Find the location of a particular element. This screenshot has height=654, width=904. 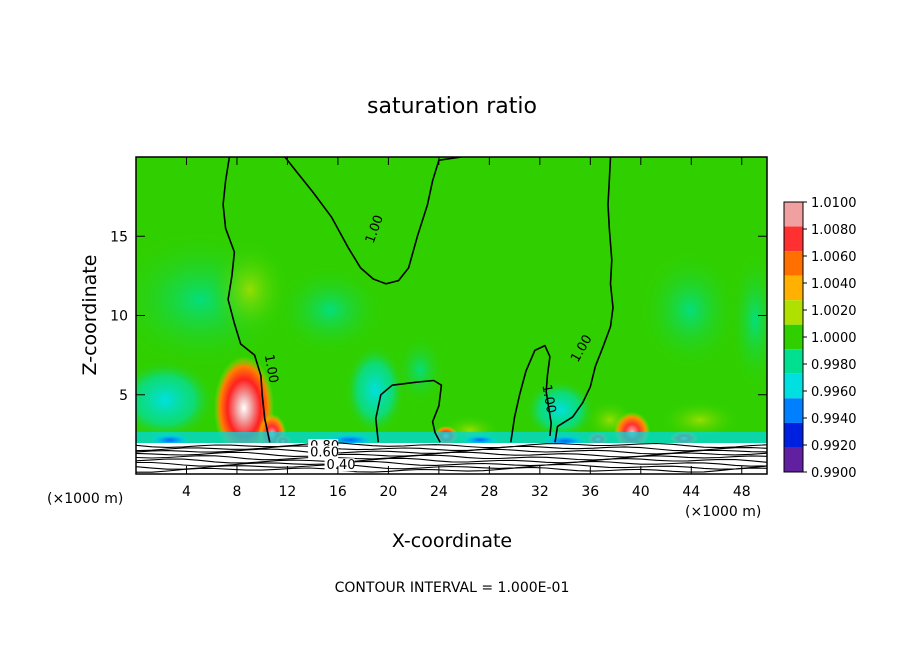

field-blue-mid is located at coordinates (480, 440).